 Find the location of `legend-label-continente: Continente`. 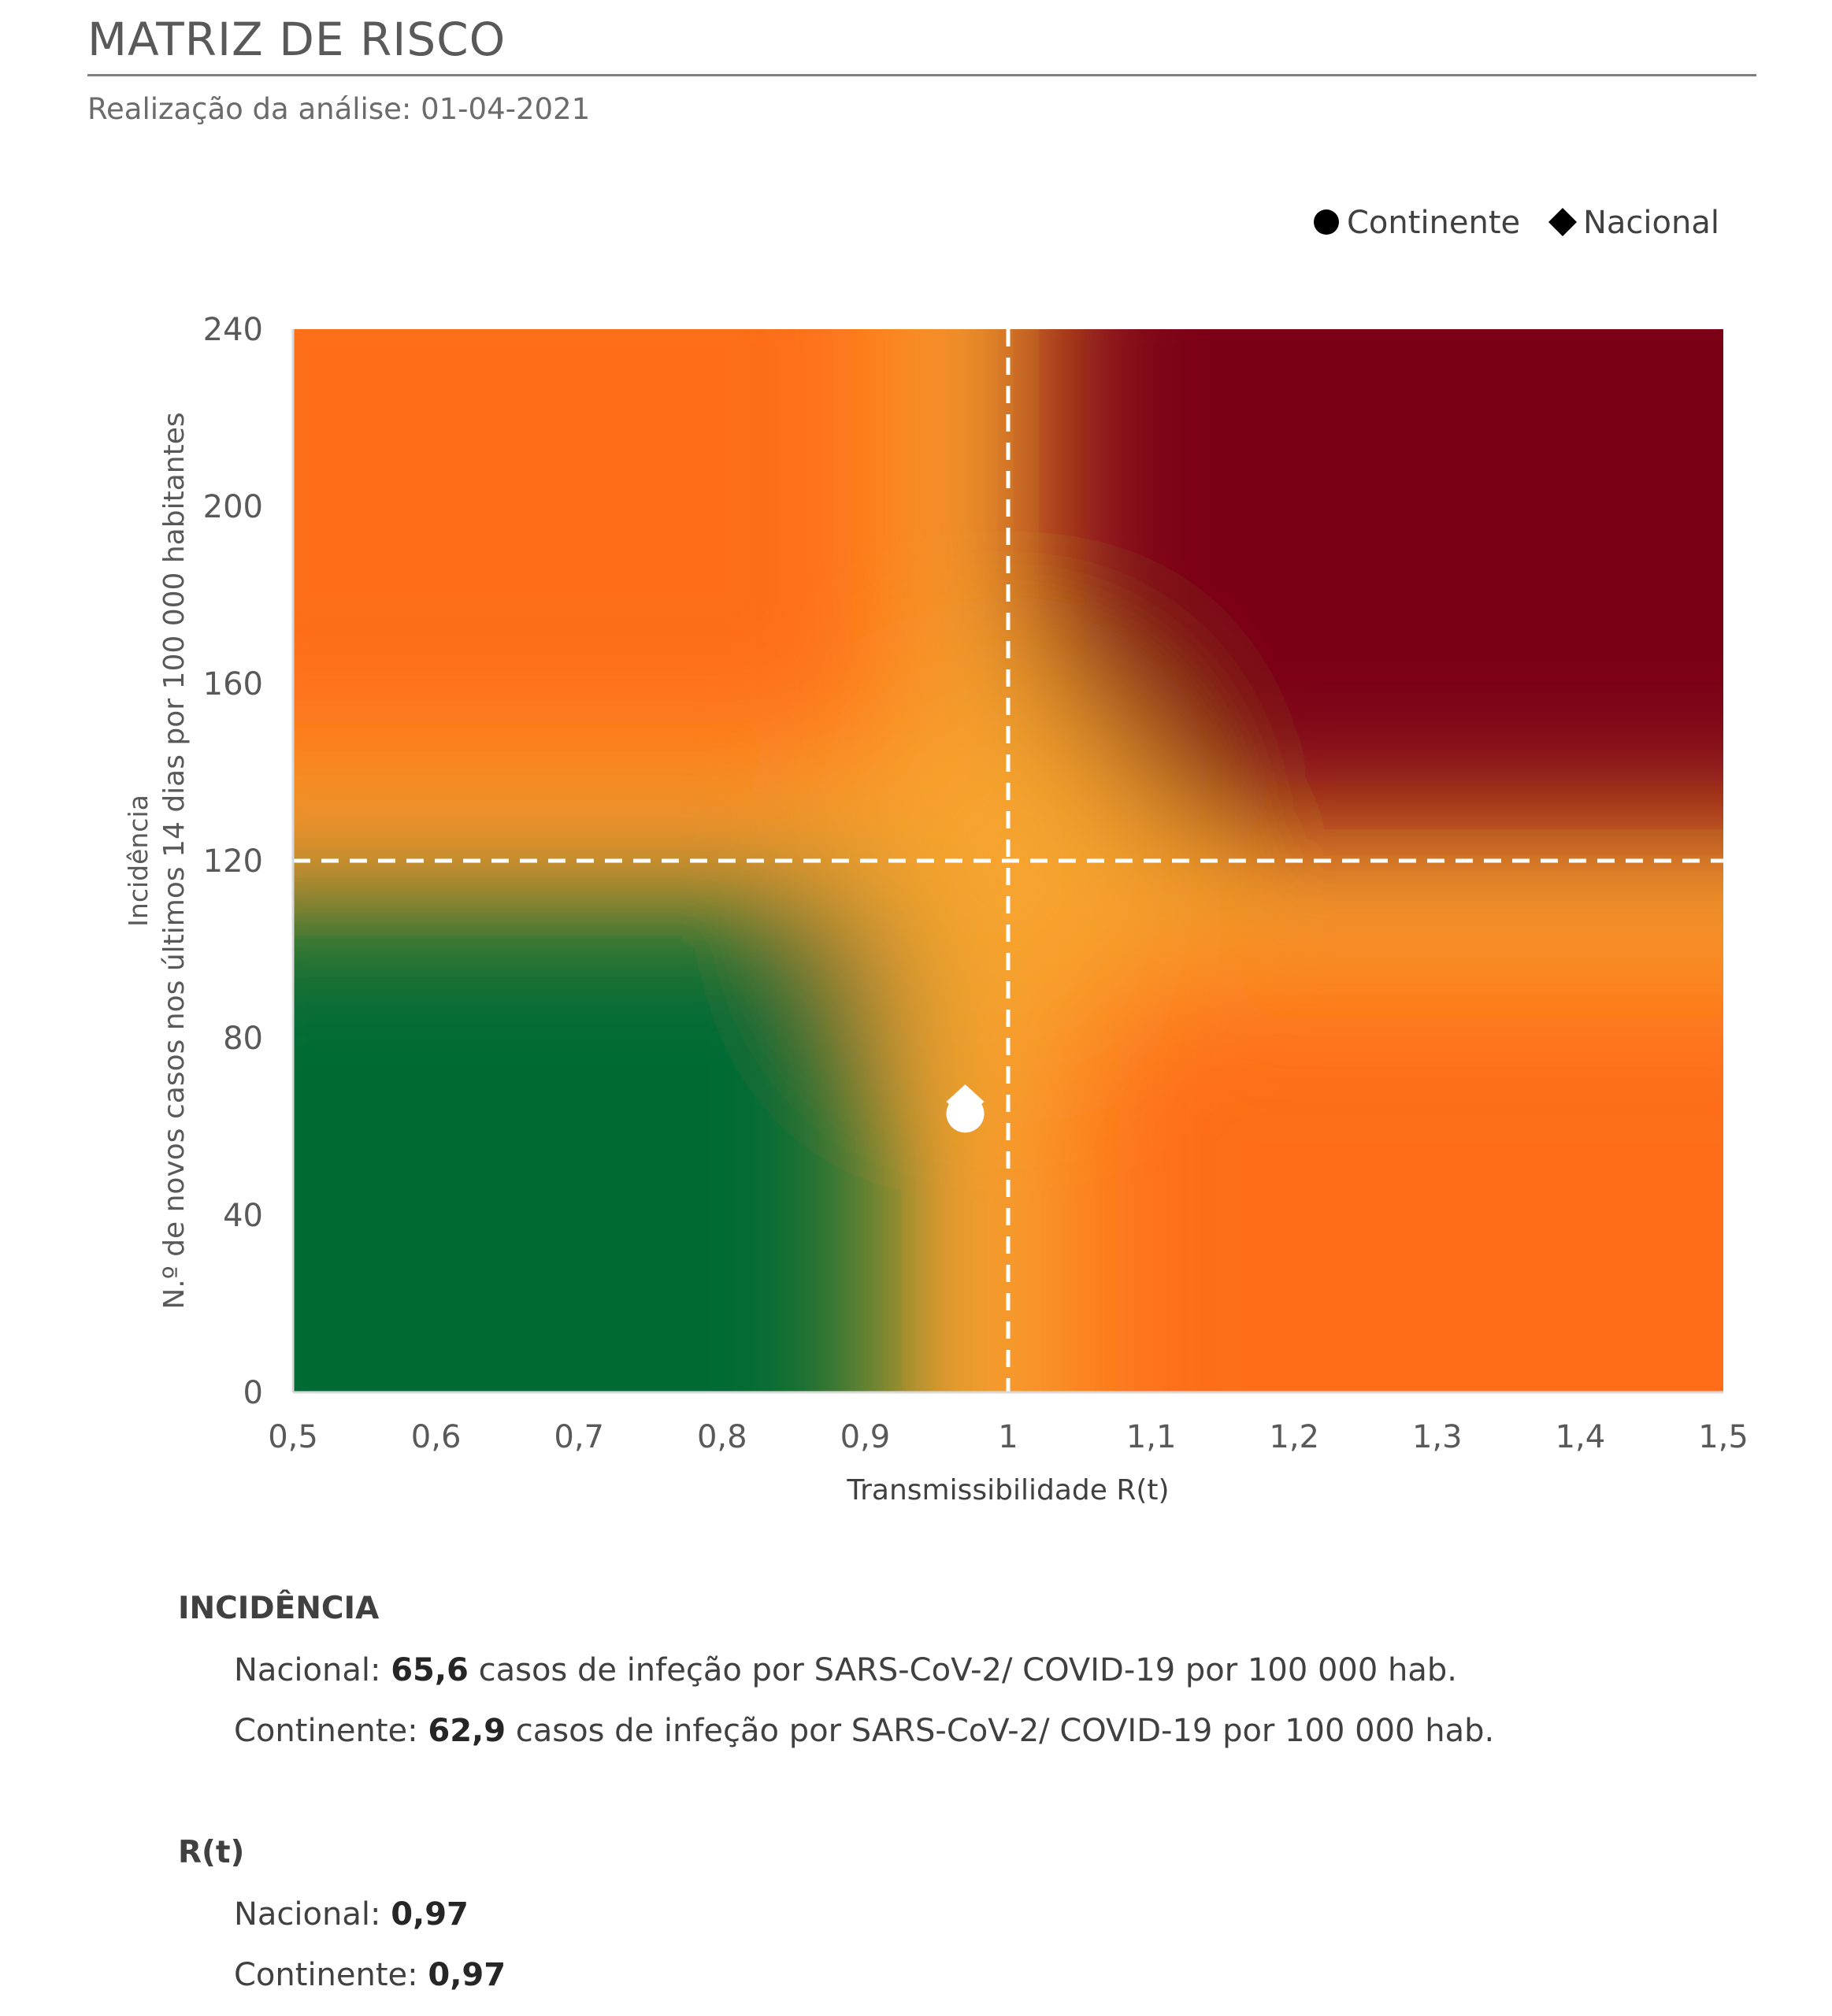

legend-label-continente: Continente is located at coordinates (1433, 223).